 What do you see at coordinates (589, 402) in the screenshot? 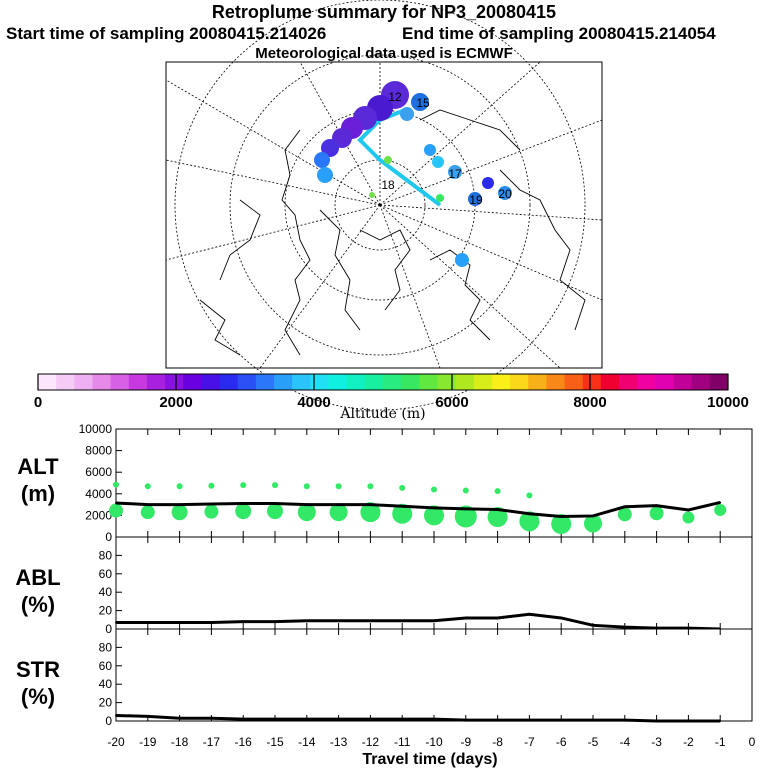
I see `colorbar-tick-label: 8000` at bounding box center [589, 402].